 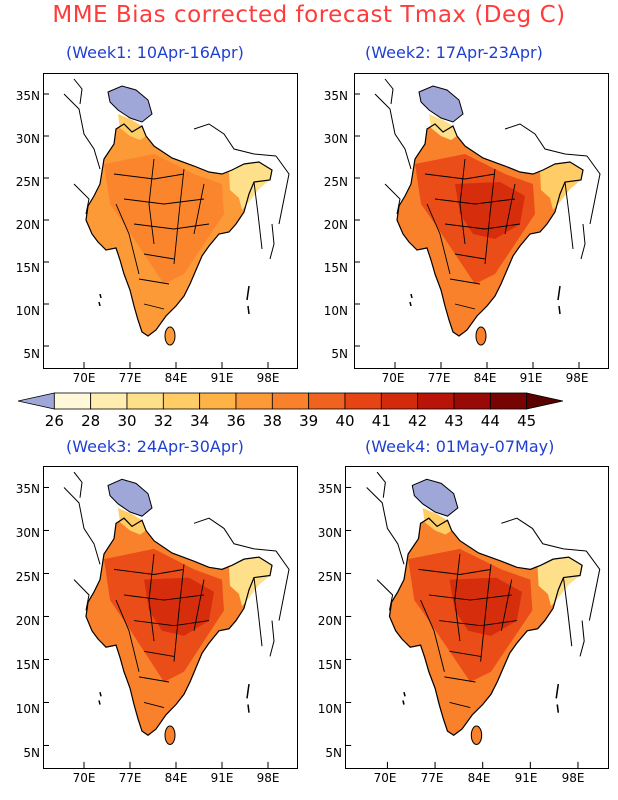 I want to click on colorbar-label: 38, so click(x=272, y=421).